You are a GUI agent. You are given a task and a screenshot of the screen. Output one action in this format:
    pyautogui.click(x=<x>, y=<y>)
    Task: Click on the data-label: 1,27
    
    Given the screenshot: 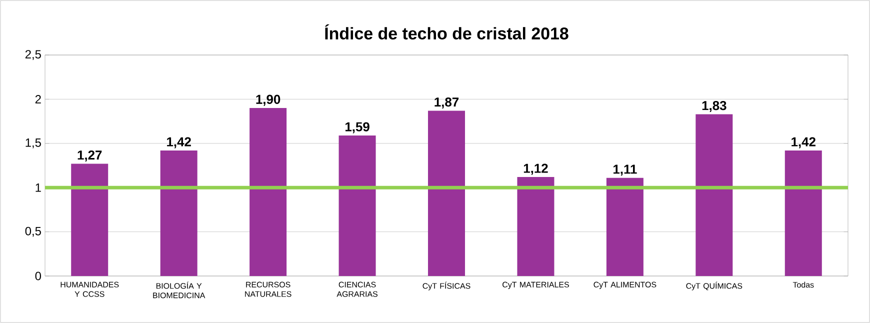 What is the action you would take?
    pyautogui.click(x=90, y=156)
    